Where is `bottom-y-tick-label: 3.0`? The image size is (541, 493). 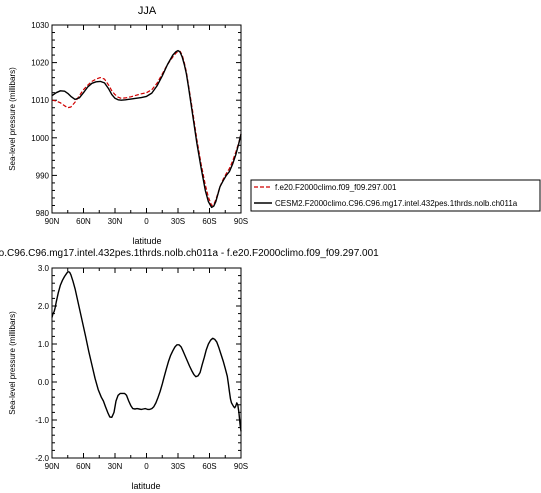 bottom-y-tick-label: 3.0 is located at coordinates (44, 268).